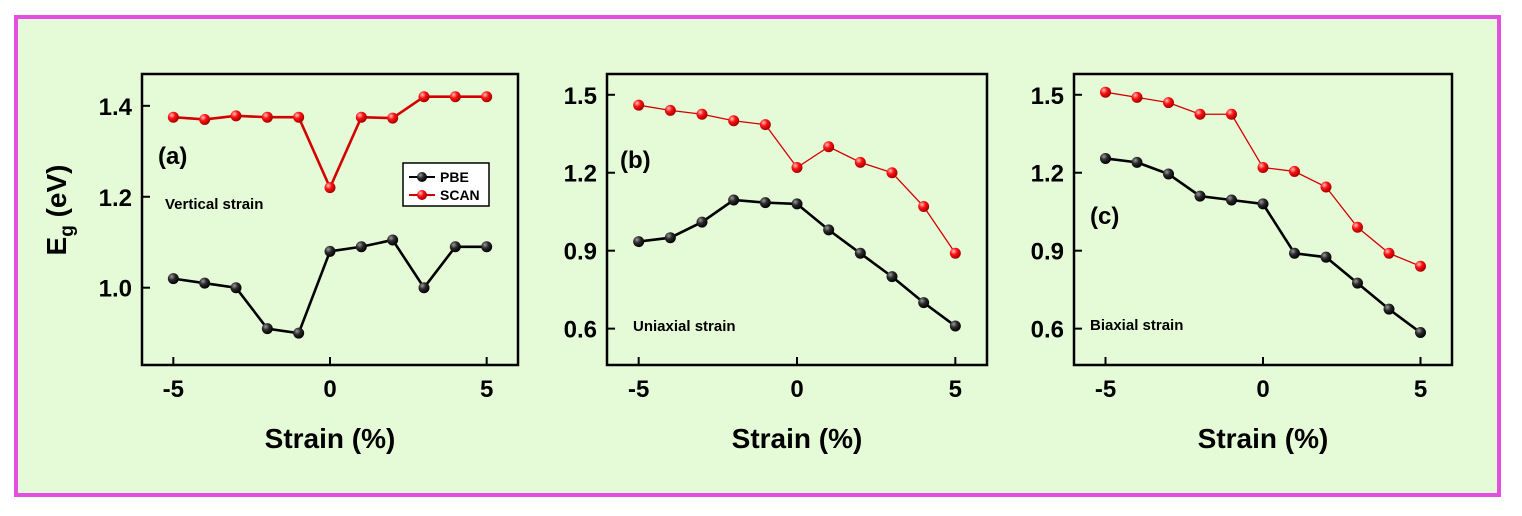 The width and height of the screenshot is (1522, 516). Describe the element at coordinates (580, 96) in the screenshot. I see `y-tick-label: 1.5` at that location.